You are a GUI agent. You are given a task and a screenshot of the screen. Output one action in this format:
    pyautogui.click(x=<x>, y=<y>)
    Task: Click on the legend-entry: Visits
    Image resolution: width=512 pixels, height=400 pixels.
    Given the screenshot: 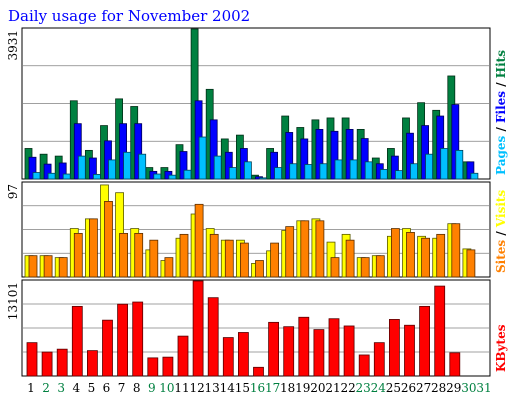 What is the action you would take?
    pyautogui.click(x=501, y=211)
    